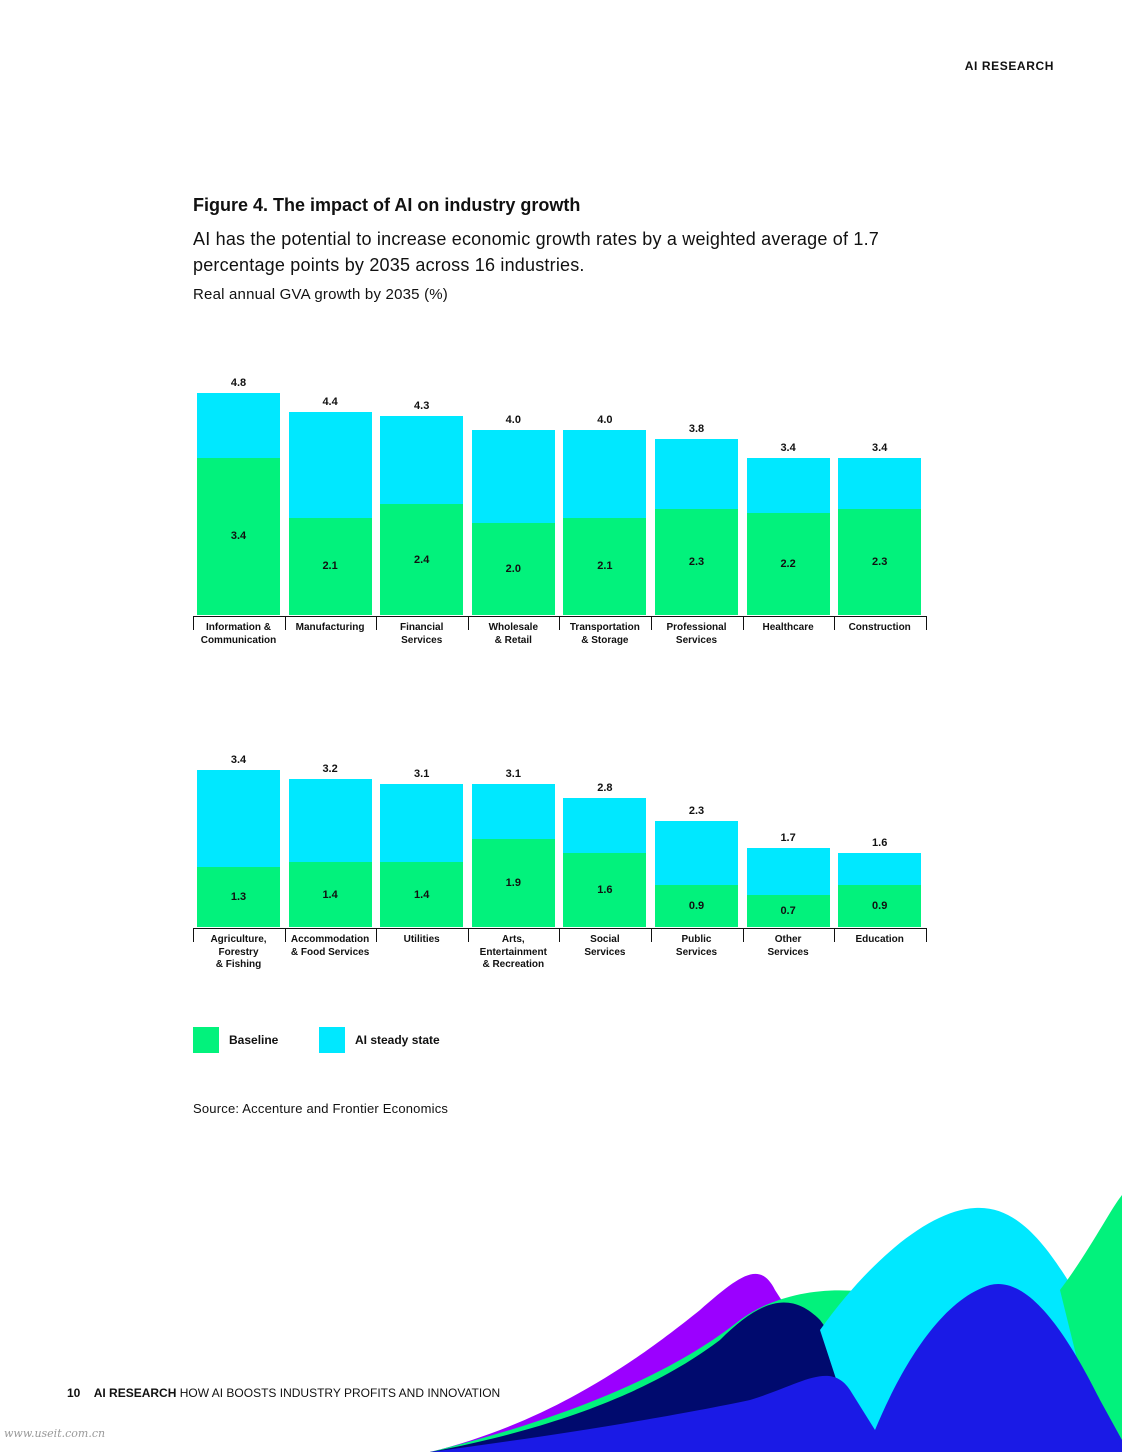 Image resolution: width=1122 pixels, height=1452 pixels. What do you see at coordinates (879, 627) in the screenshot?
I see `category-label: Construction` at bounding box center [879, 627].